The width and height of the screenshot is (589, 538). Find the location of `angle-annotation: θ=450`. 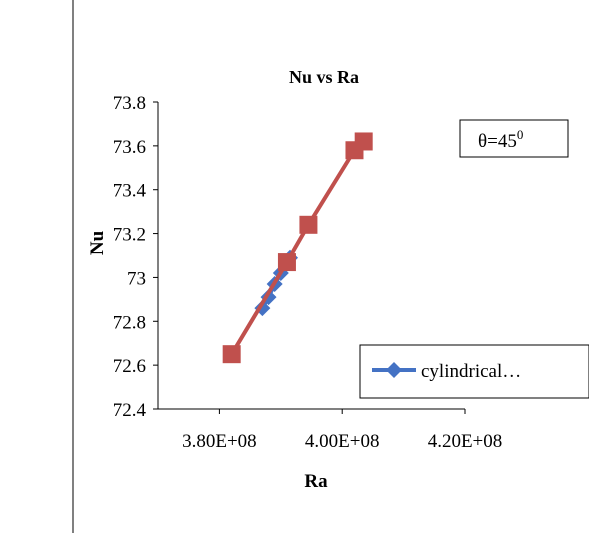

angle-annotation: θ=450 is located at coordinates (514, 138).